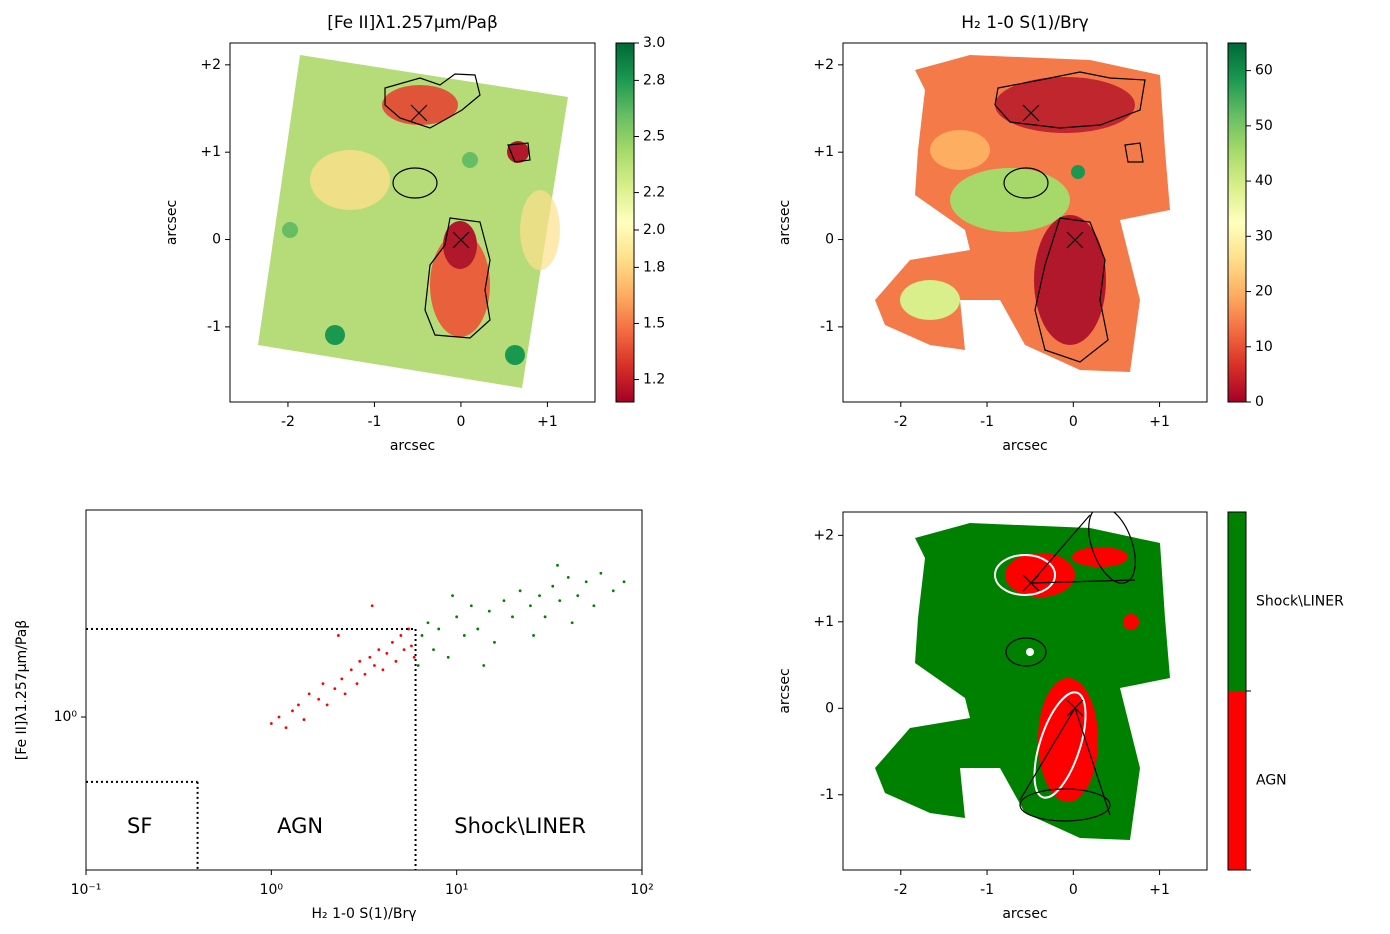  What do you see at coordinates (272, 890) in the screenshot?
I see `x-tick-label: 10⁰` at bounding box center [272, 890].